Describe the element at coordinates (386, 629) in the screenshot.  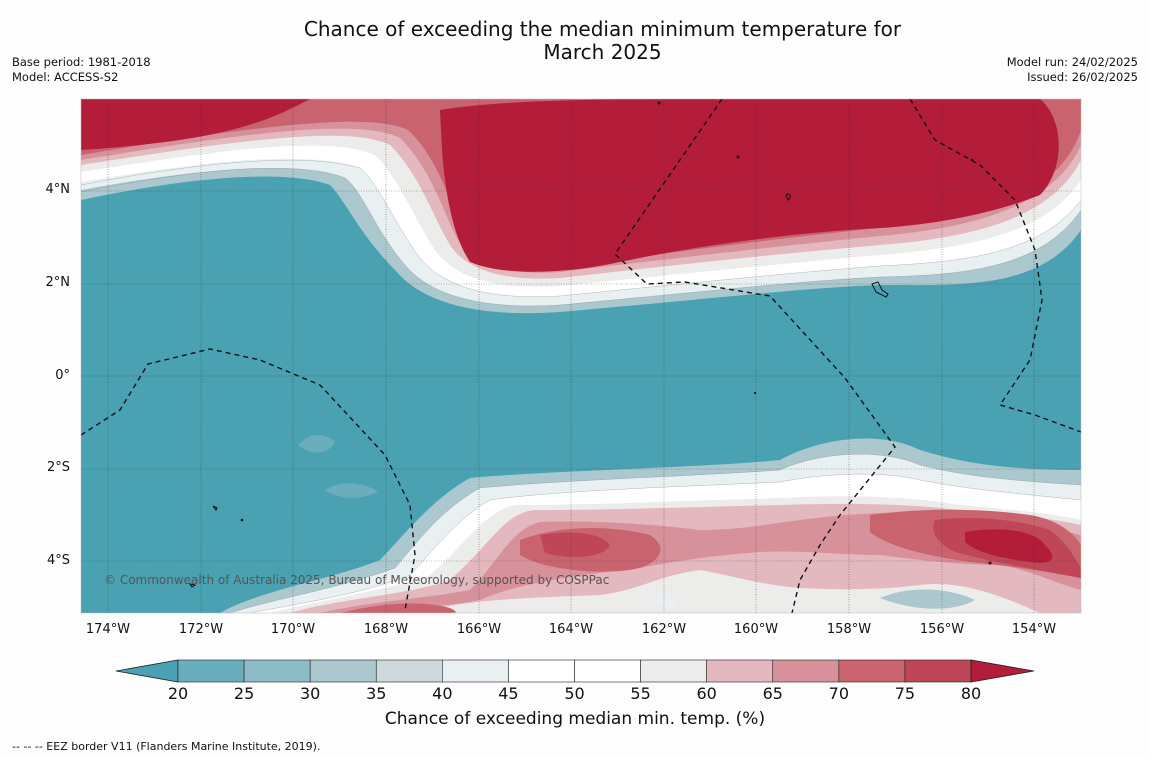
I see `lon-label: 168°W` at that location.